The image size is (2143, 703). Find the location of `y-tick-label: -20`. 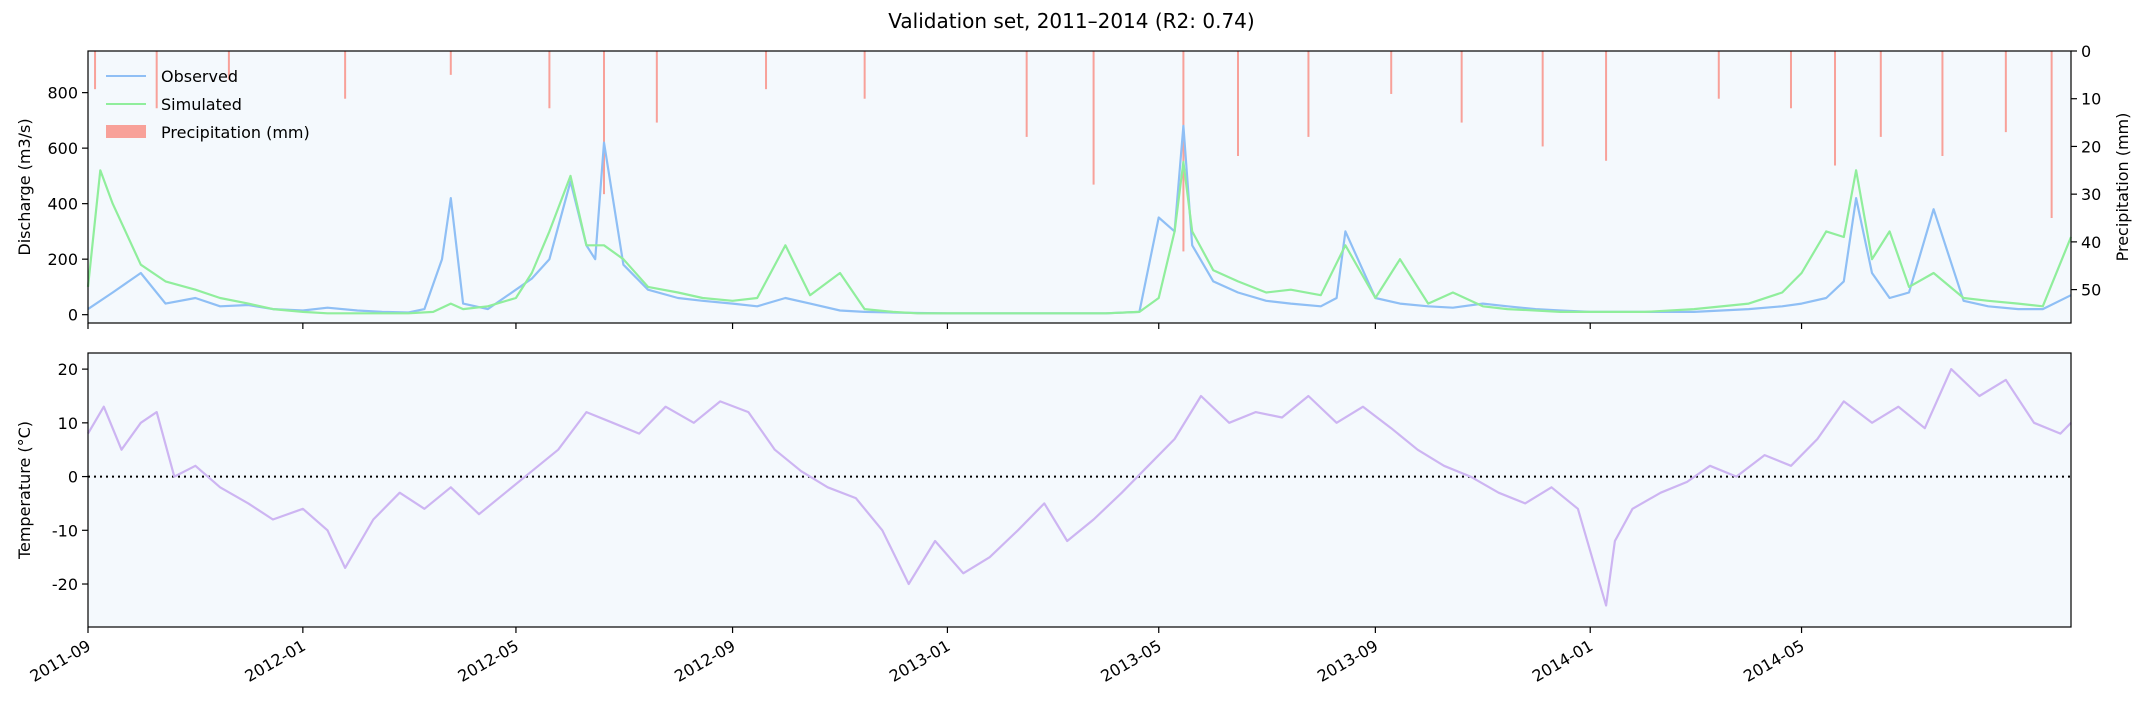

y-tick-label: -20 is located at coordinates (65, 584).